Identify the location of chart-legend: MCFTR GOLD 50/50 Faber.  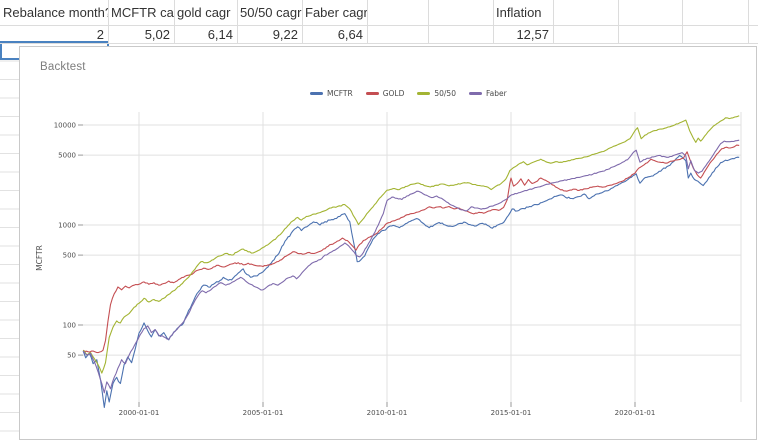
(408, 93).